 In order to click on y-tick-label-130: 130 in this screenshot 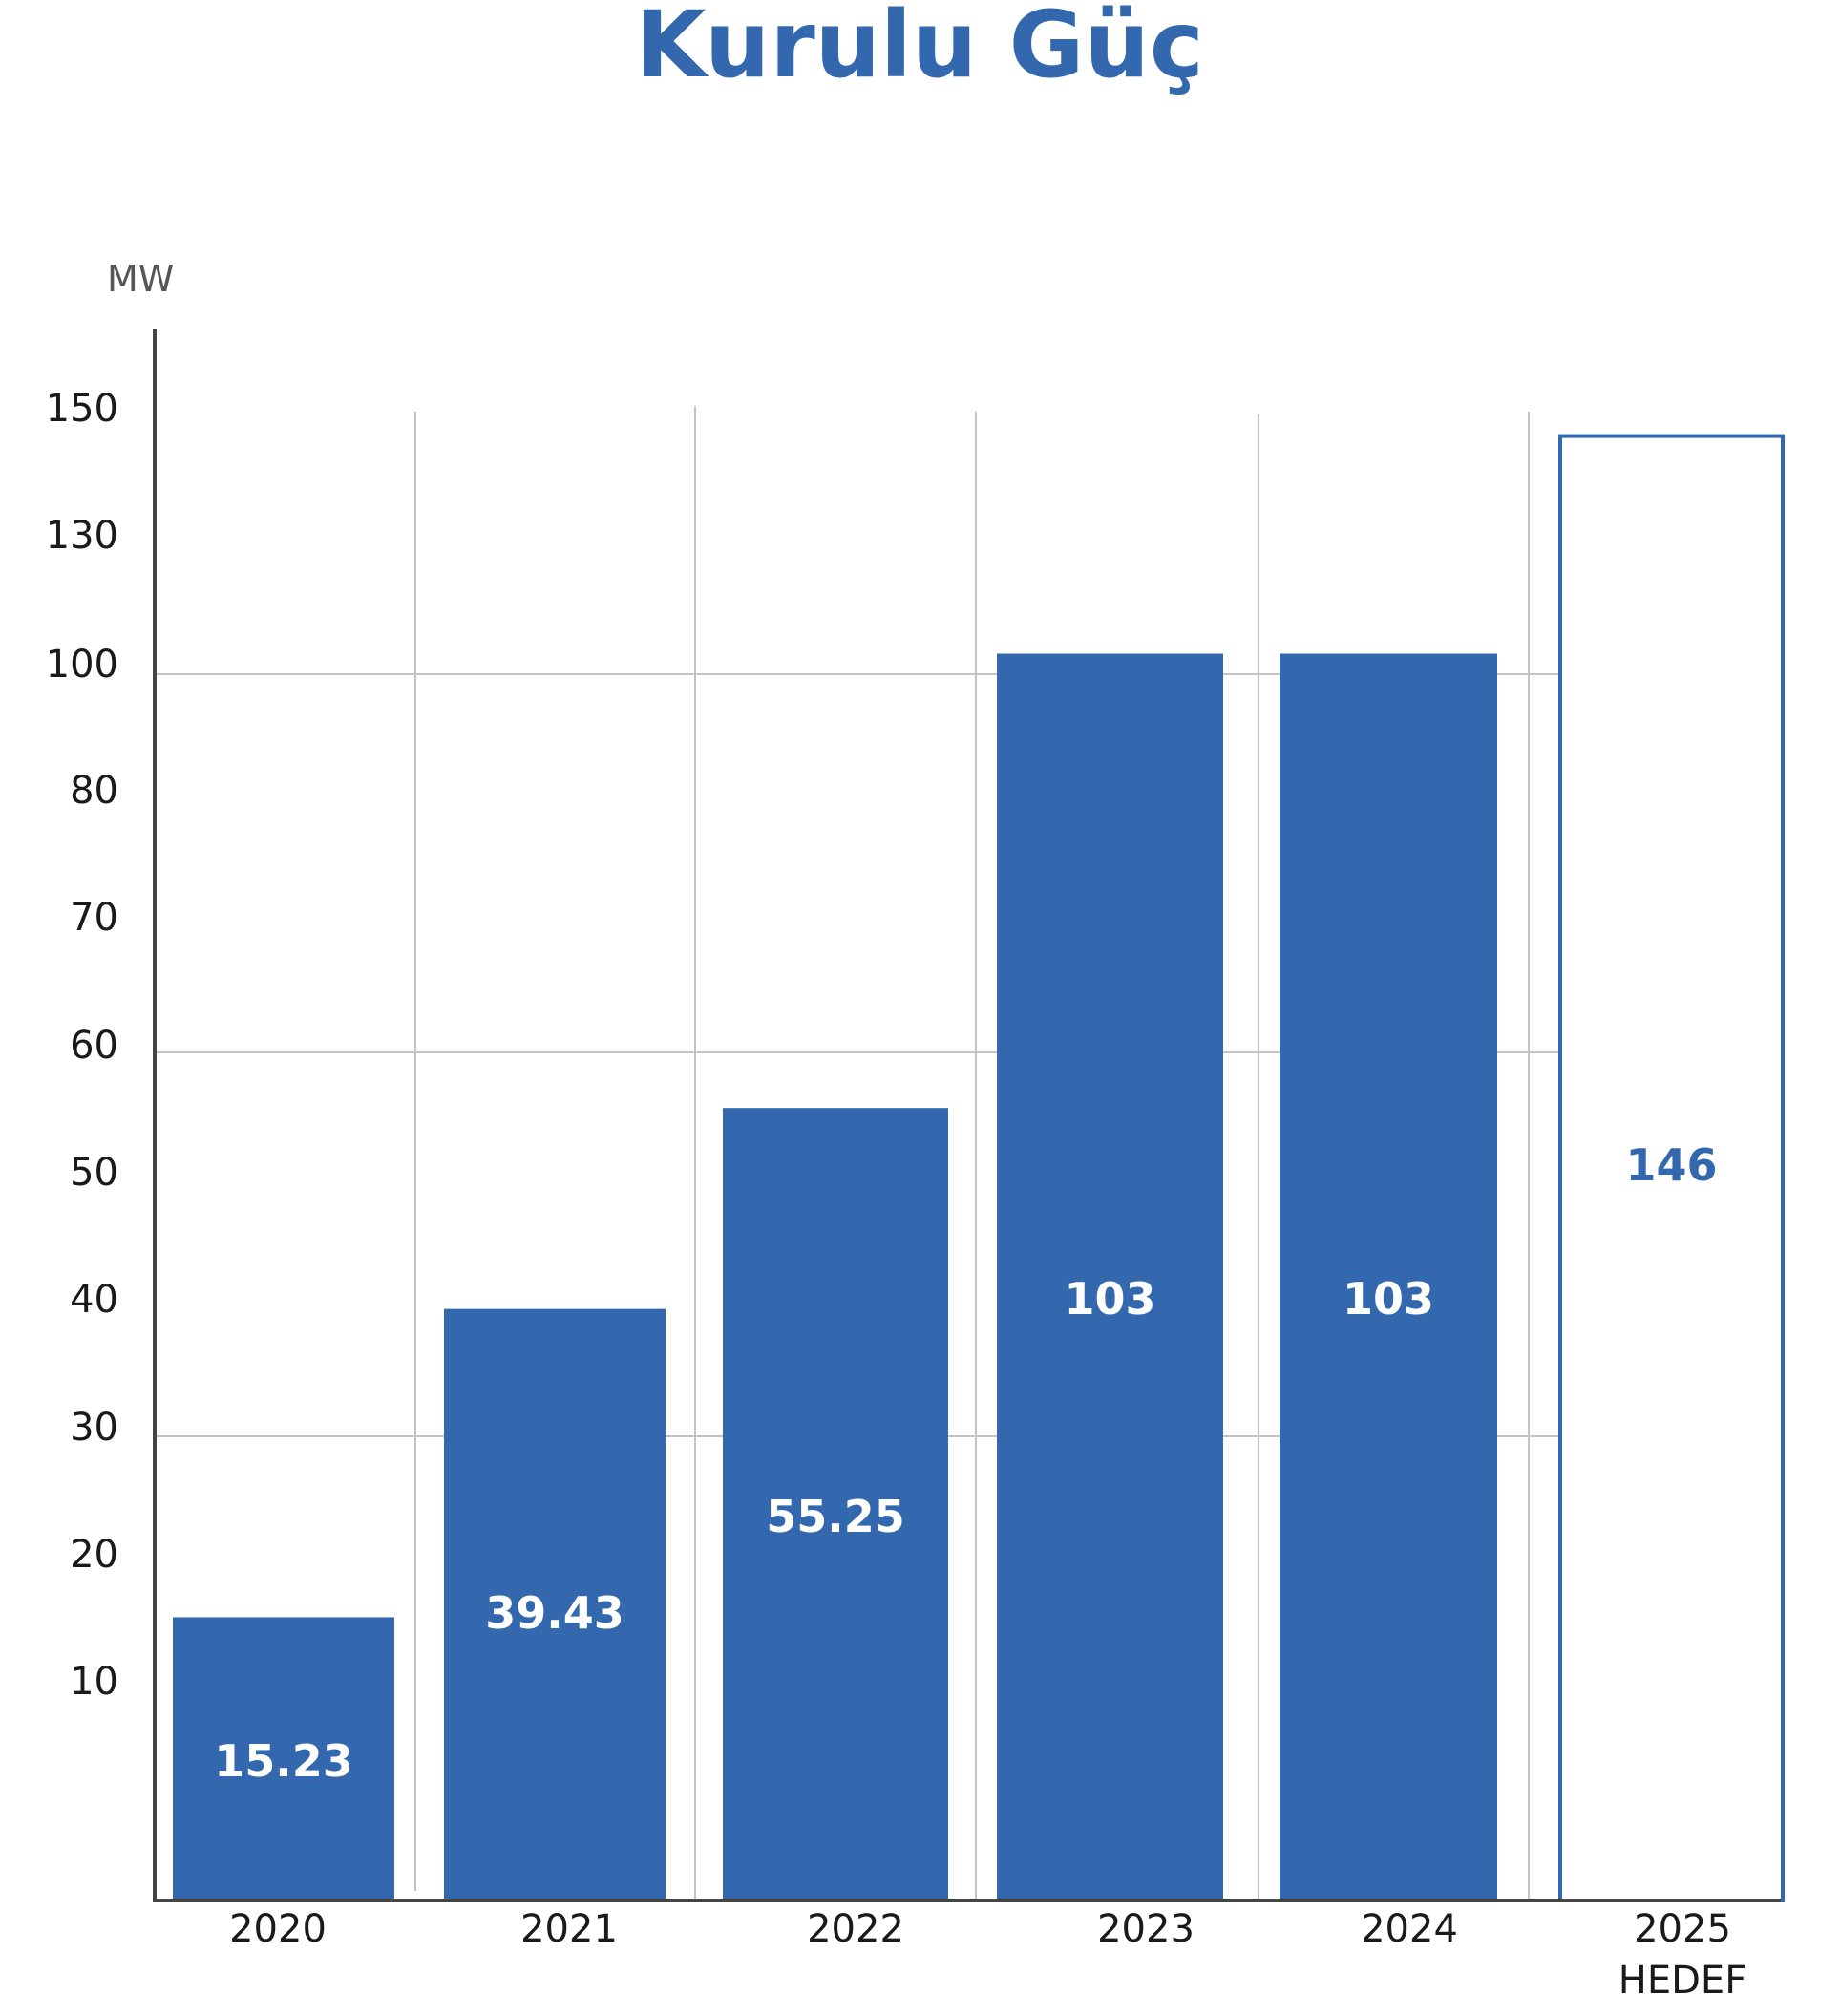, I will do `click(82, 536)`.